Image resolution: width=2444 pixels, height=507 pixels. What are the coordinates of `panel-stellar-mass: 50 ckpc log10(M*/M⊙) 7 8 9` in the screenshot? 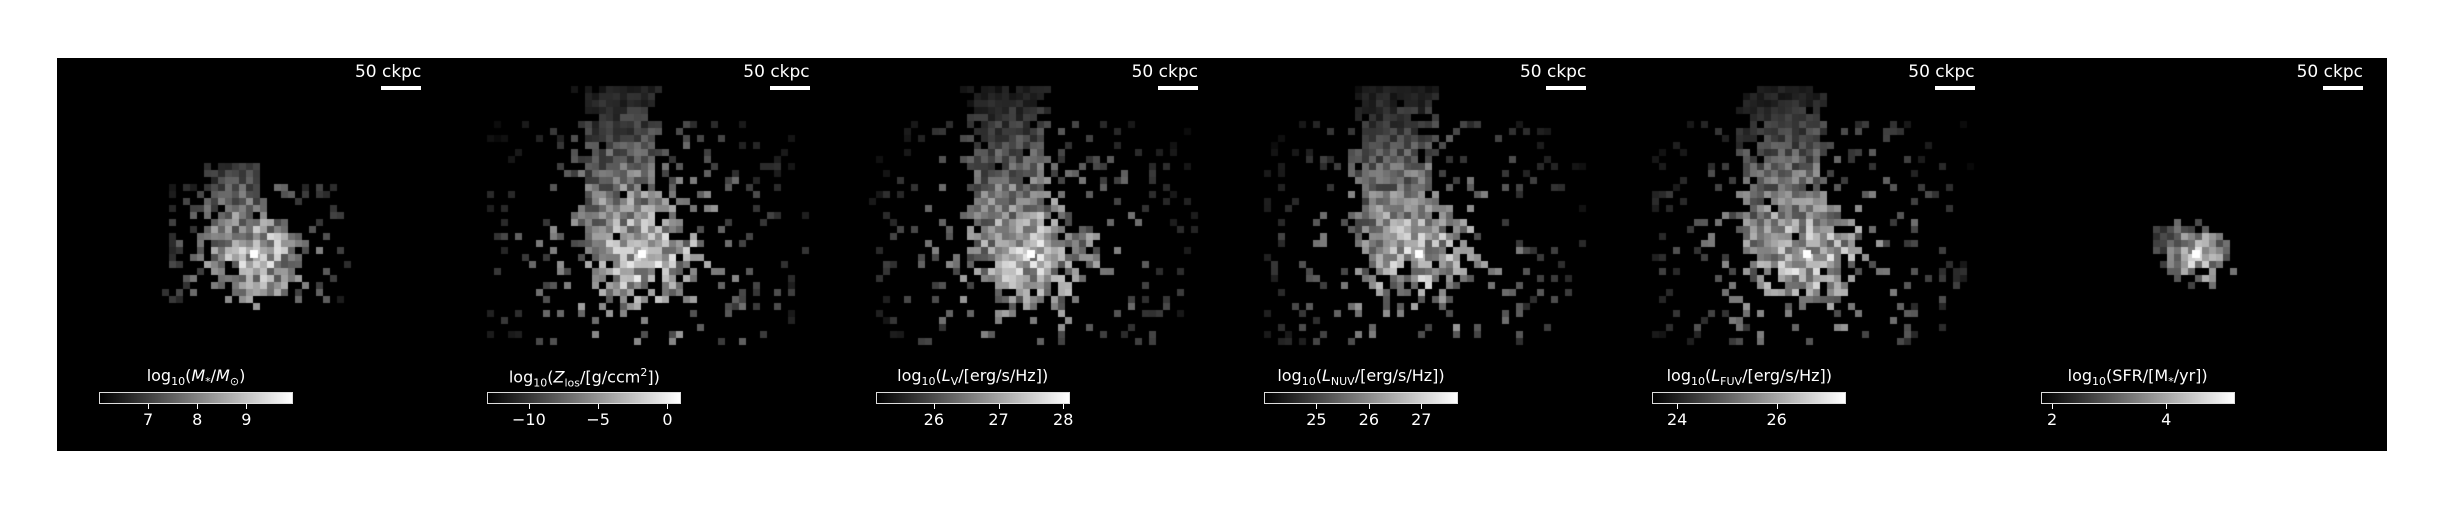 It's located at (251, 254).